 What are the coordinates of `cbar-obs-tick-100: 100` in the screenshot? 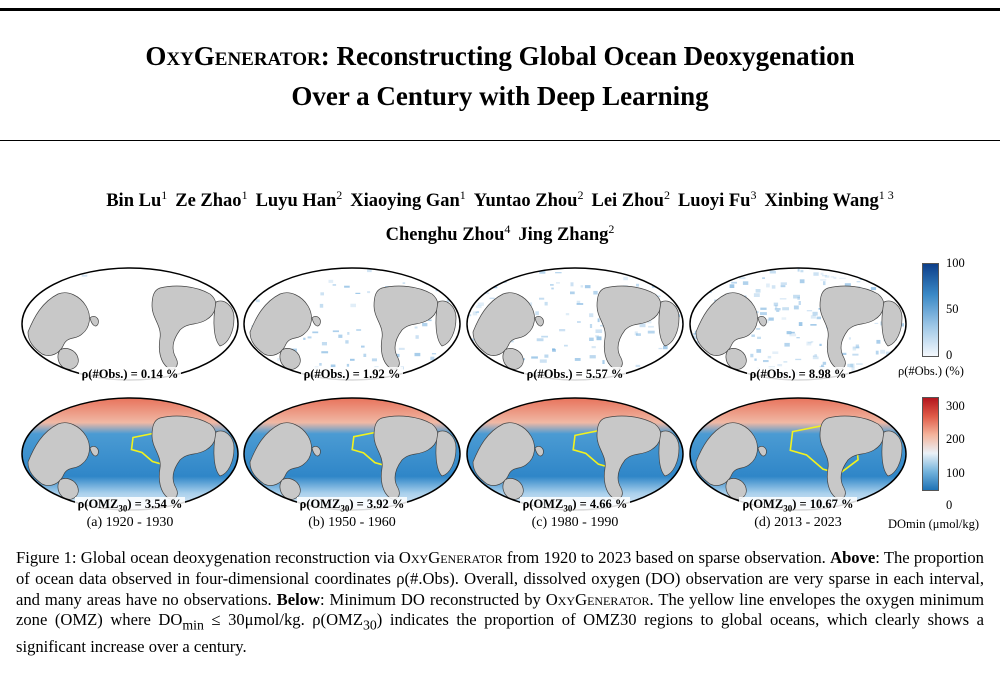 It's located at (955, 263).